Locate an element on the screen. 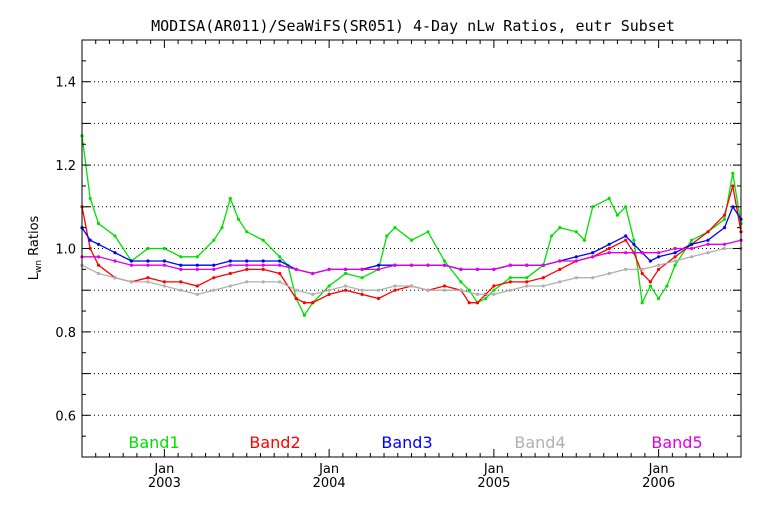  legend-entry-band4: Band4 is located at coordinates (539, 442).